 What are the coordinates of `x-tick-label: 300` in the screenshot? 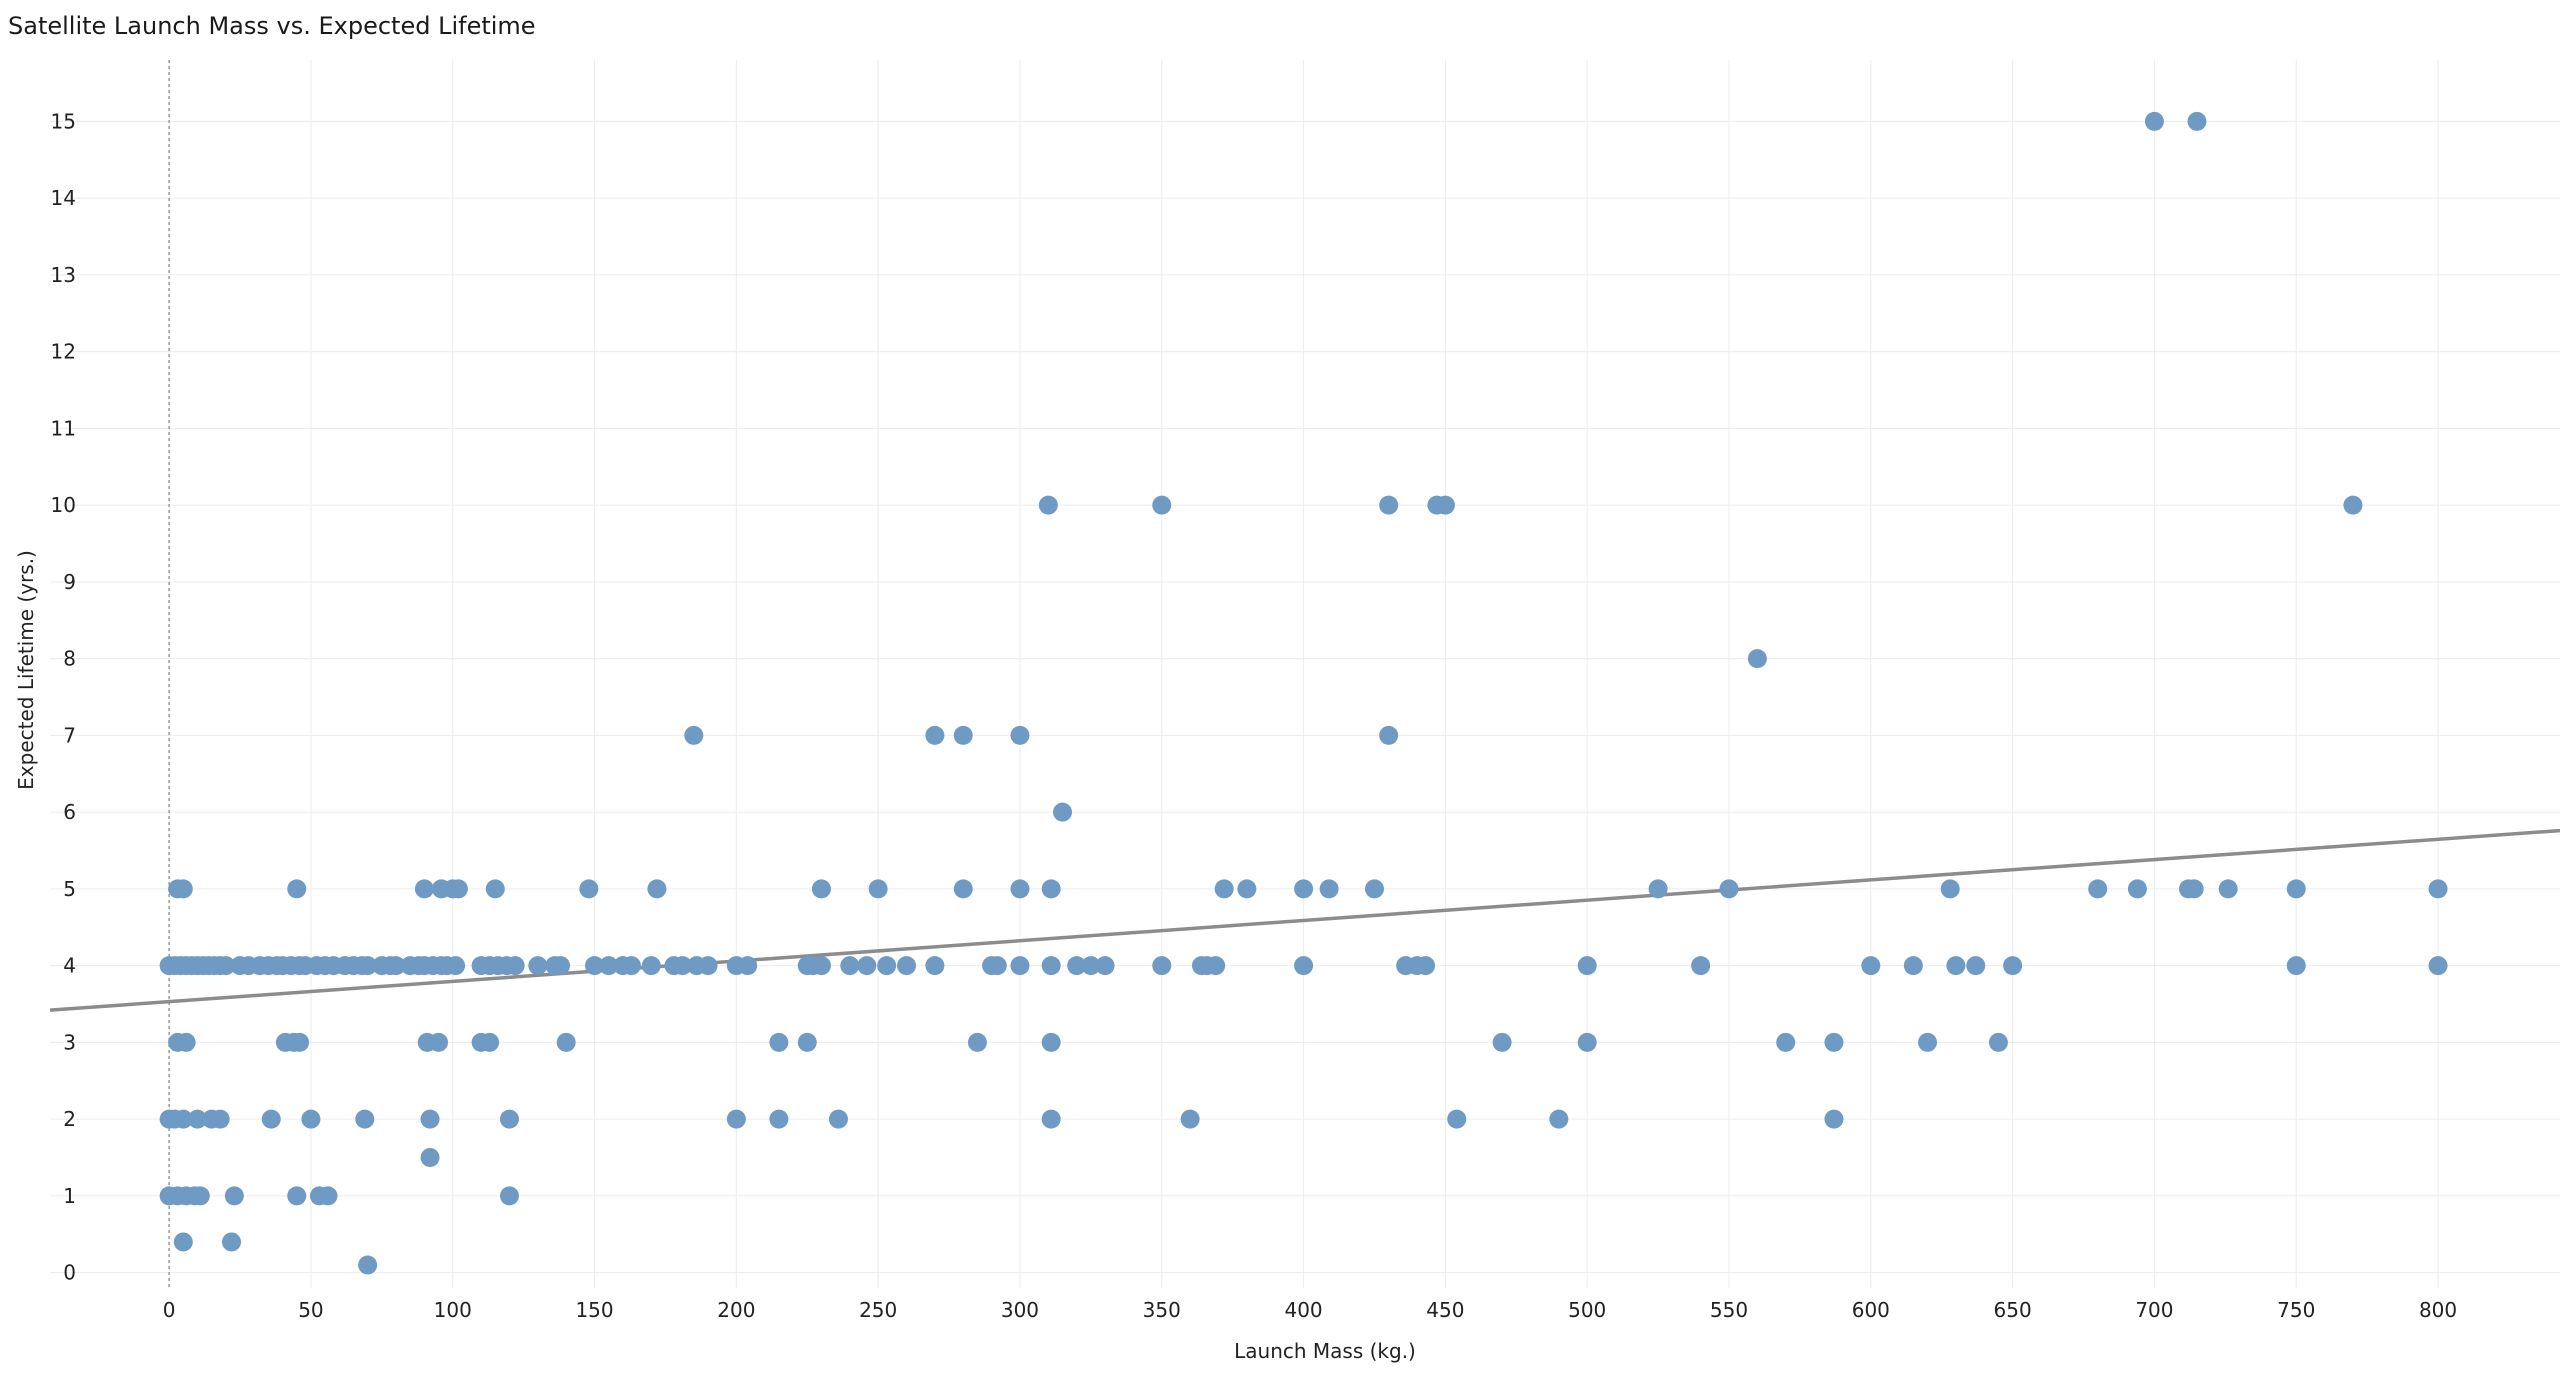 It's located at (1020, 1310).